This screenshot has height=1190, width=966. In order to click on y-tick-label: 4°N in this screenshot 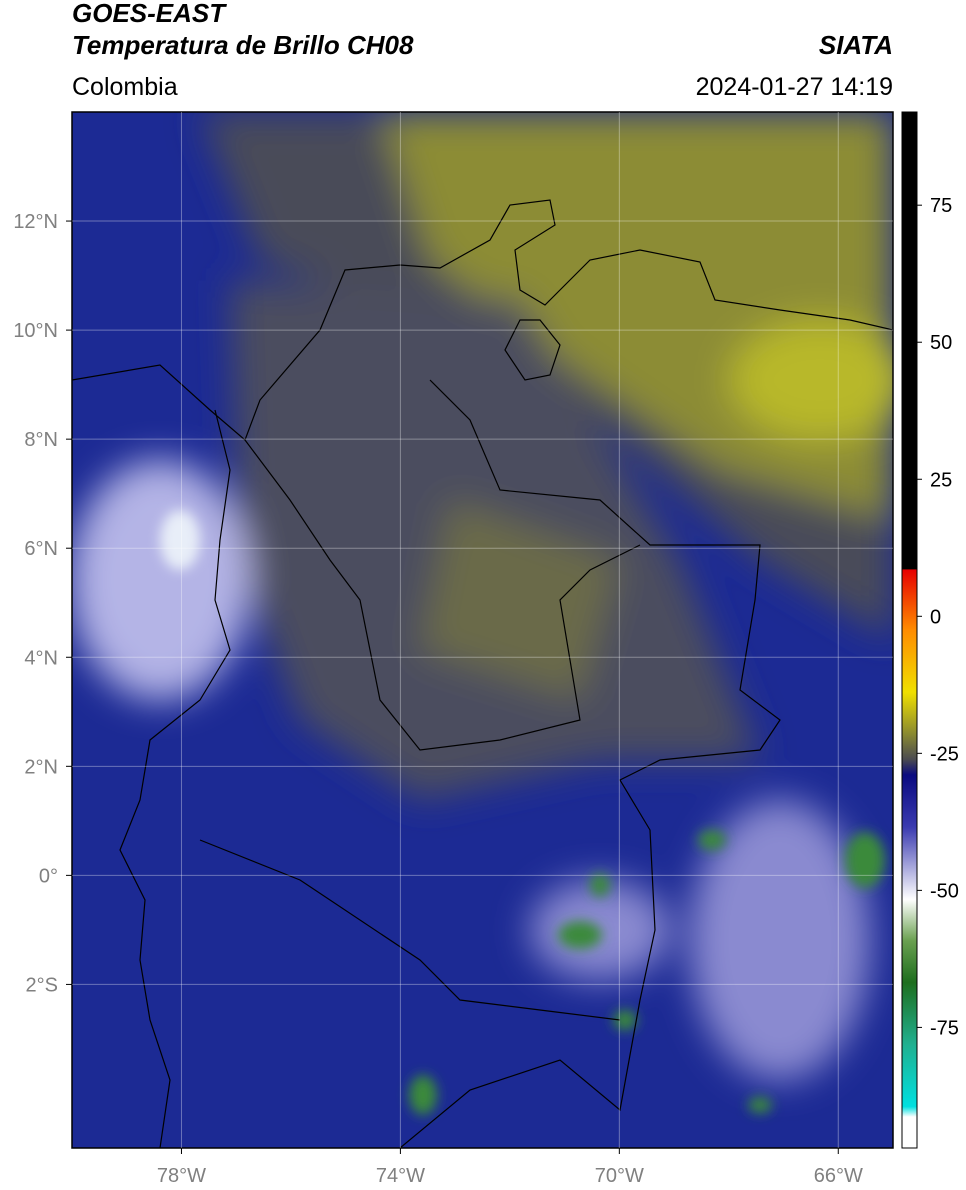, I will do `click(41, 658)`.